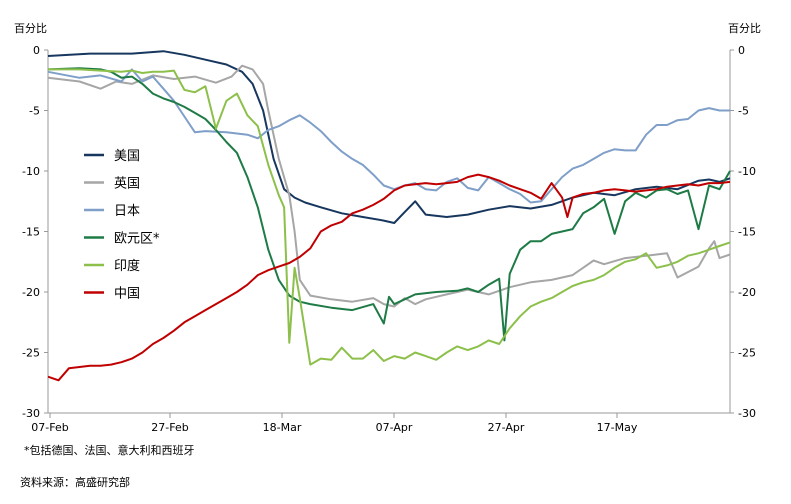  I want to click on y-tick-label-left: -10, so click(31, 171).